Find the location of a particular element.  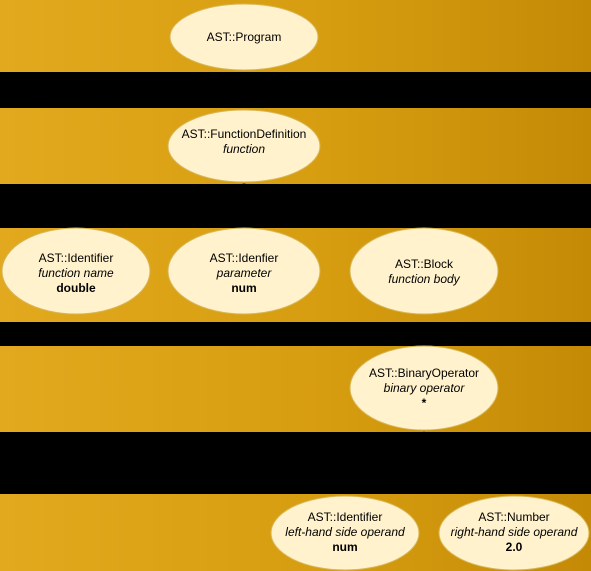

node-number-rhs: AST::Number right-hand side operand 2.0 is located at coordinates (514, 533).